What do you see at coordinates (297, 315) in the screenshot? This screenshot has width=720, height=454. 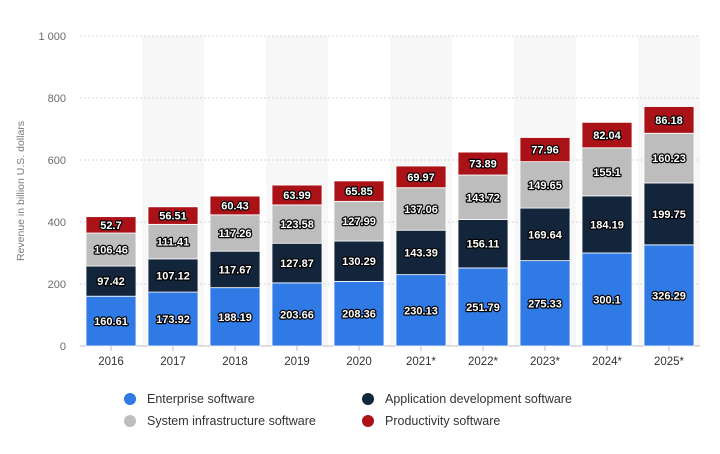 I see `data-label: 203.66` at bounding box center [297, 315].